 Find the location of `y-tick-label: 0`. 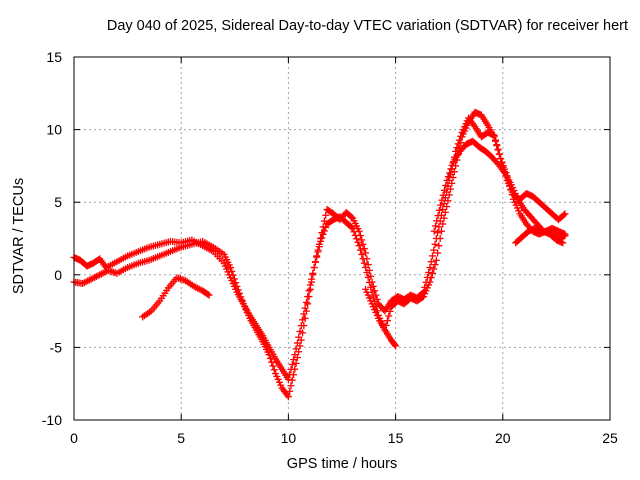

y-tick-label: 0 is located at coordinates (58, 275).